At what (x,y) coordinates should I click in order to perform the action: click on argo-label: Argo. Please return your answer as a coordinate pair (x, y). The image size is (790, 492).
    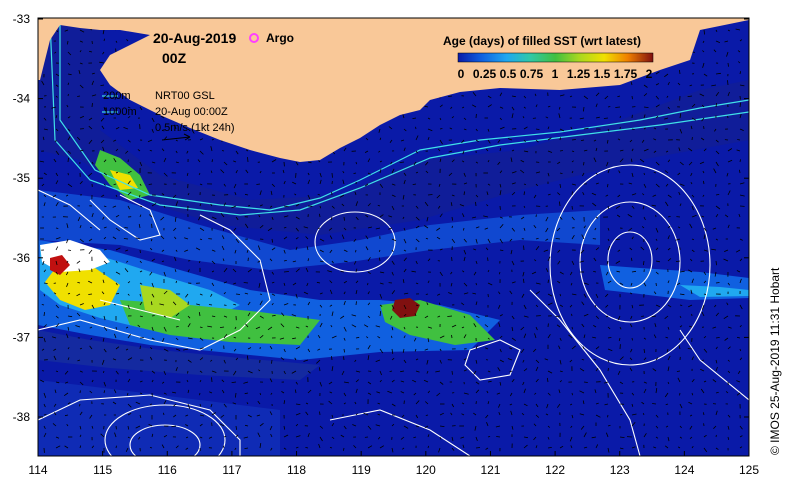
    Looking at the image, I should click on (280, 38).